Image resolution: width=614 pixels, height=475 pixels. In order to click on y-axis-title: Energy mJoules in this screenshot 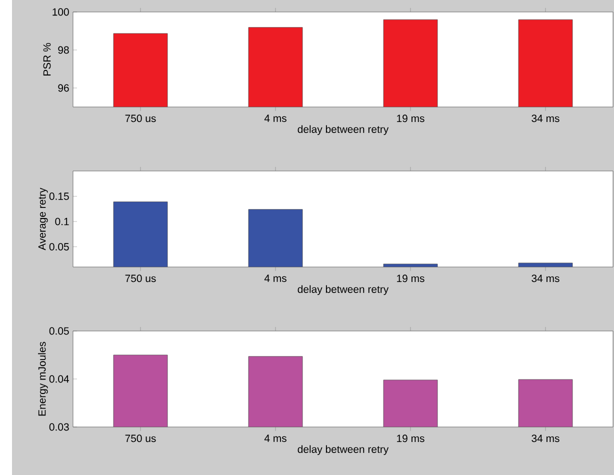, I will do `click(43, 379)`.